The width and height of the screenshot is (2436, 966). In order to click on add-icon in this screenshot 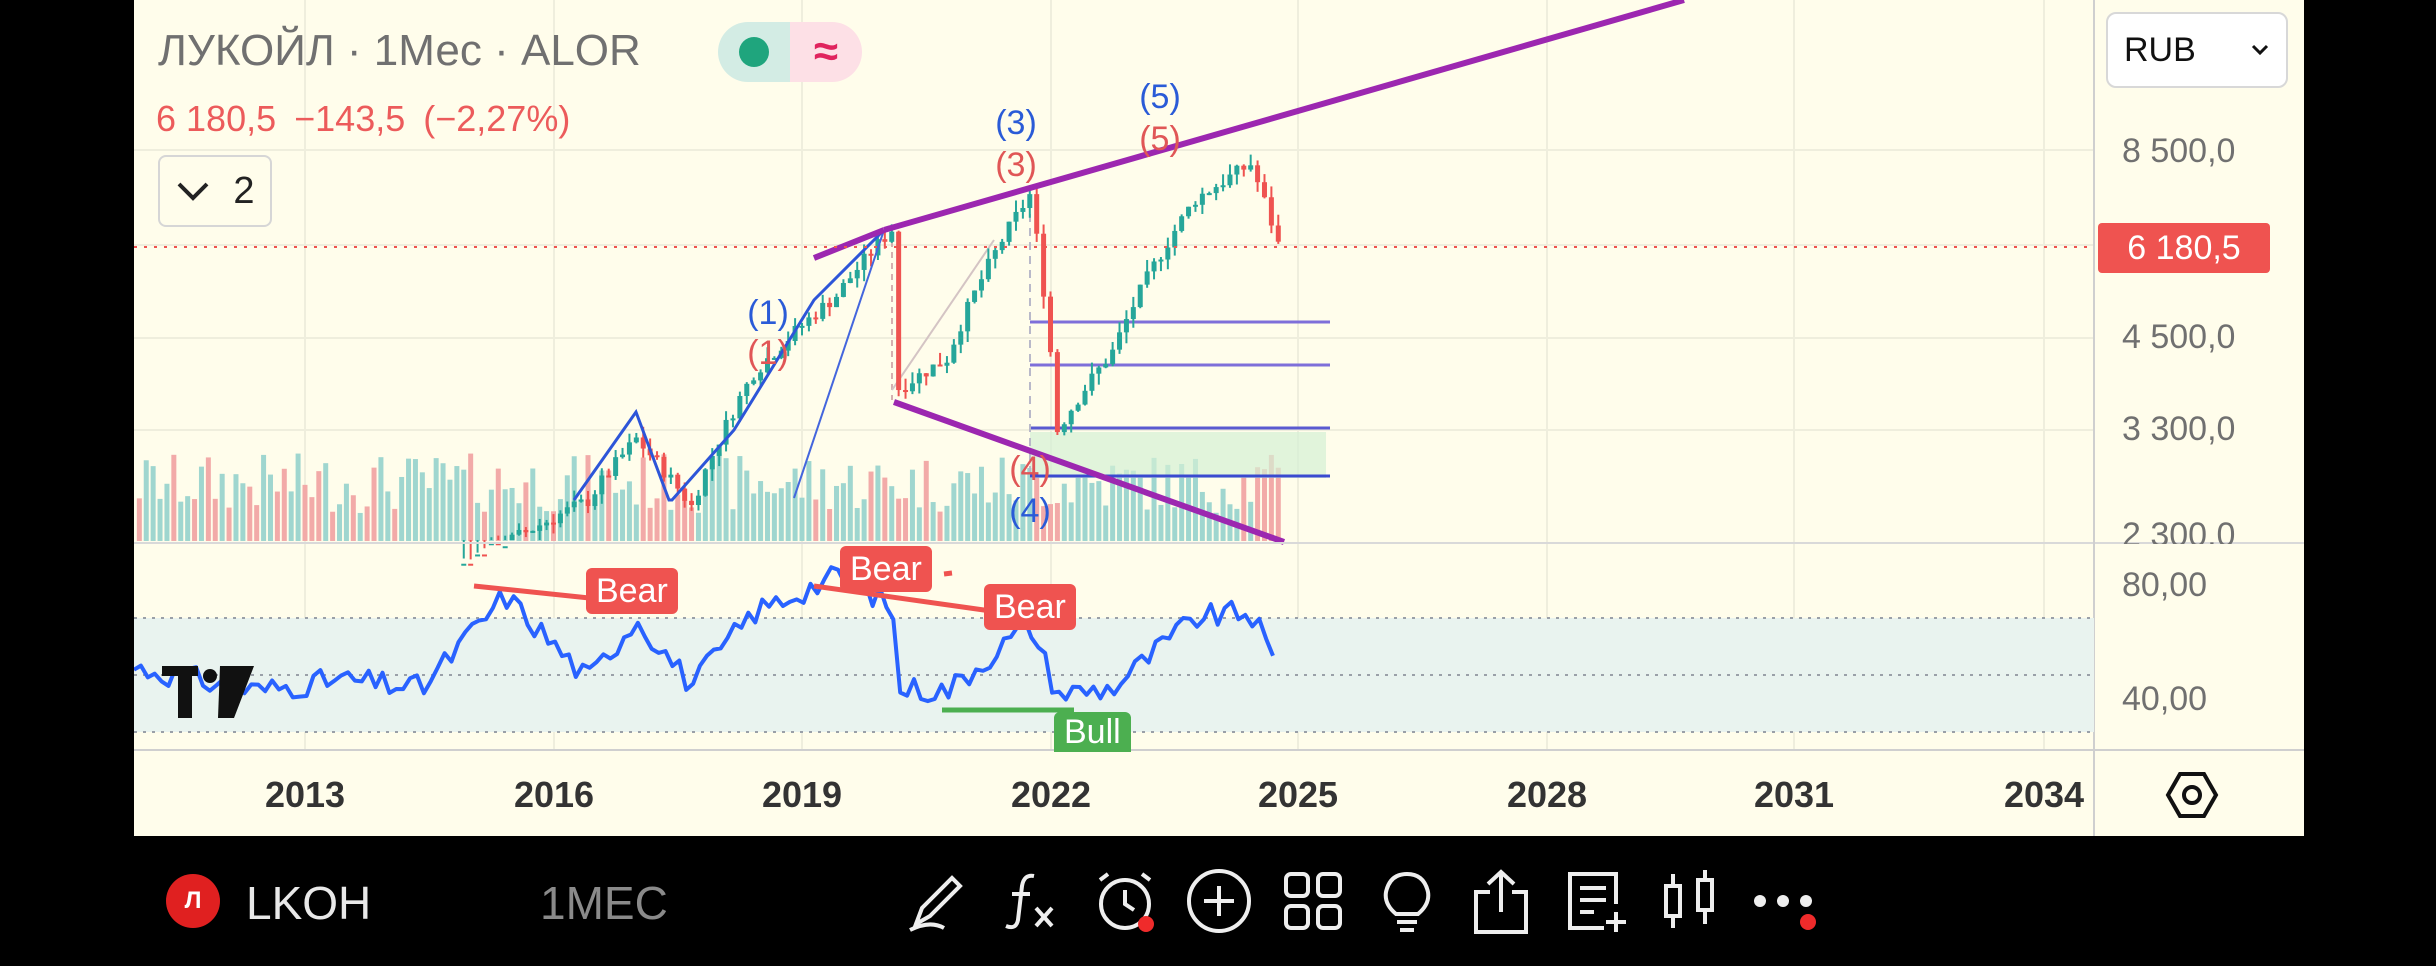, I will do `click(1219, 901)`.